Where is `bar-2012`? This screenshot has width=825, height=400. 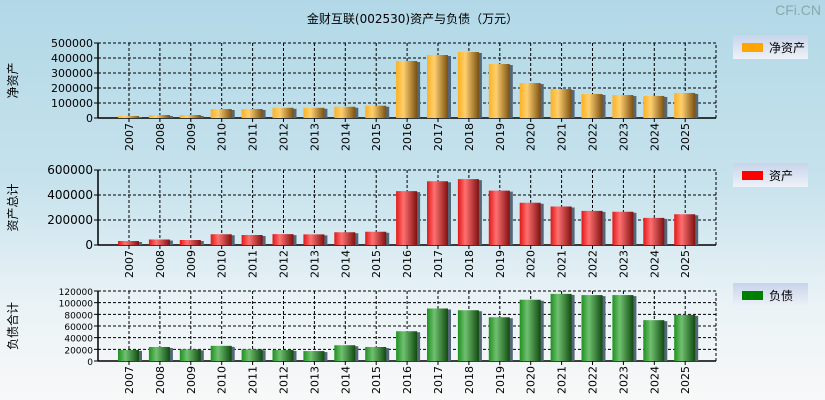
bar-2012 is located at coordinates (283, 239).